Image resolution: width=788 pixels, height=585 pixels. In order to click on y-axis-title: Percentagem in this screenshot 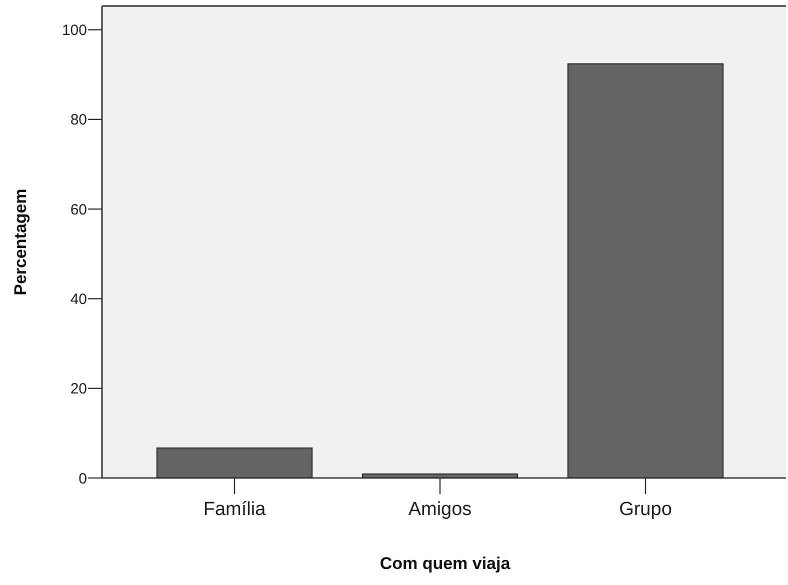, I will do `click(20, 242)`.